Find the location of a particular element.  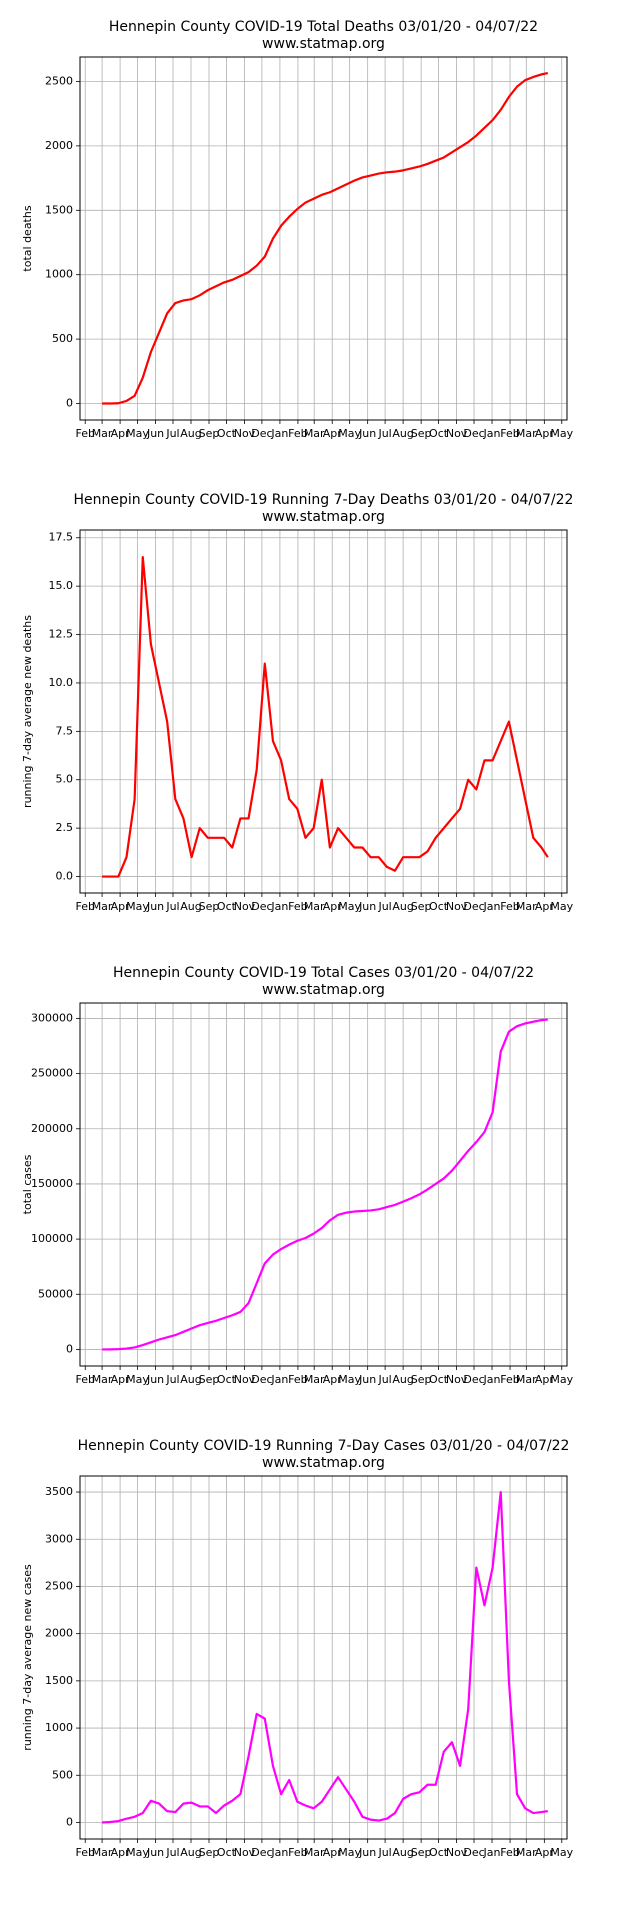

y-tick-label: 3500 is located at coordinates (59, 1491).